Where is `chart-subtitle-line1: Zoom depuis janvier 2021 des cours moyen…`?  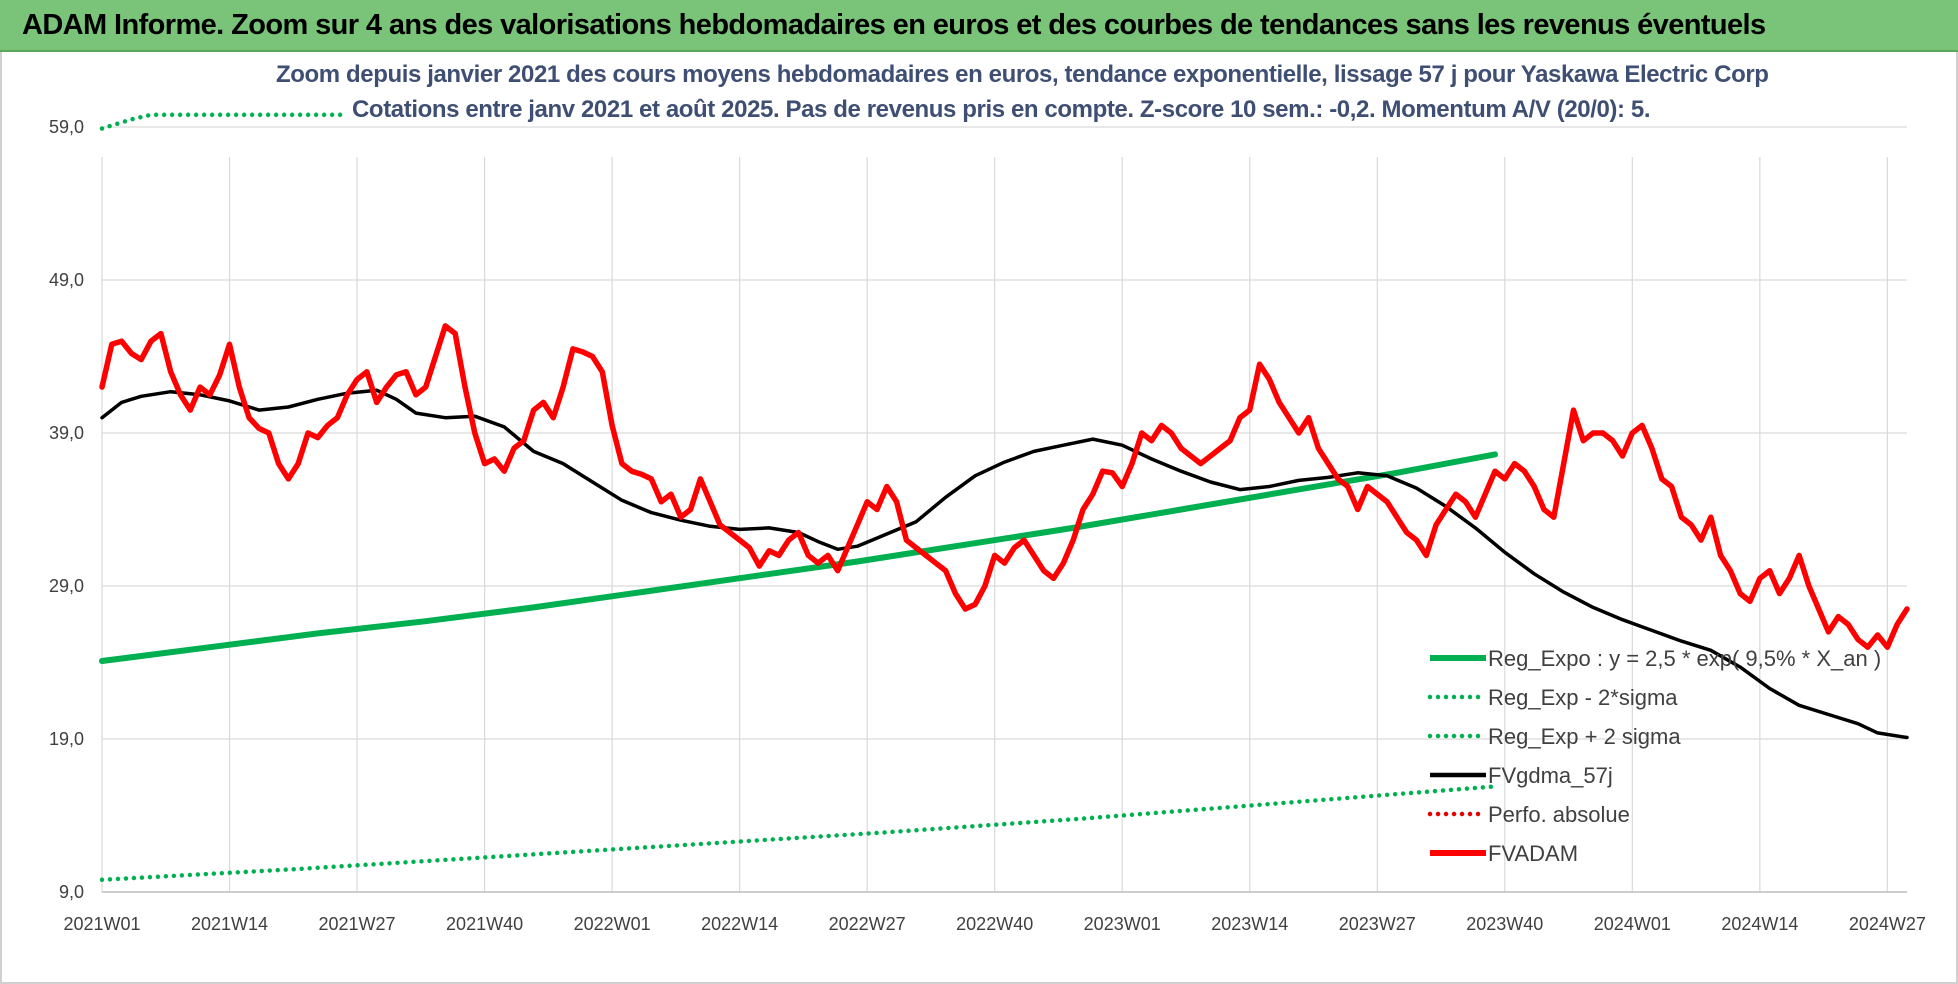 chart-subtitle-line1: Zoom depuis janvier 2021 des cours moyen… is located at coordinates (1022, 75).